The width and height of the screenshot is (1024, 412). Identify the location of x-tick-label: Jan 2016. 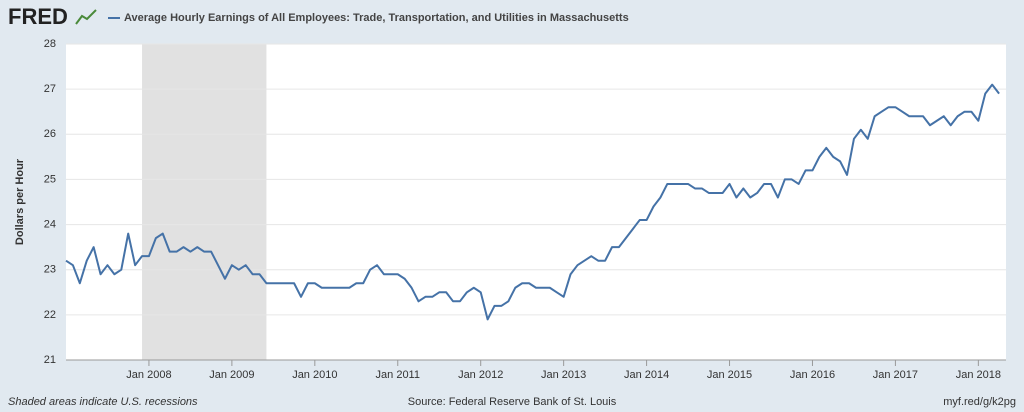
(812, 375).